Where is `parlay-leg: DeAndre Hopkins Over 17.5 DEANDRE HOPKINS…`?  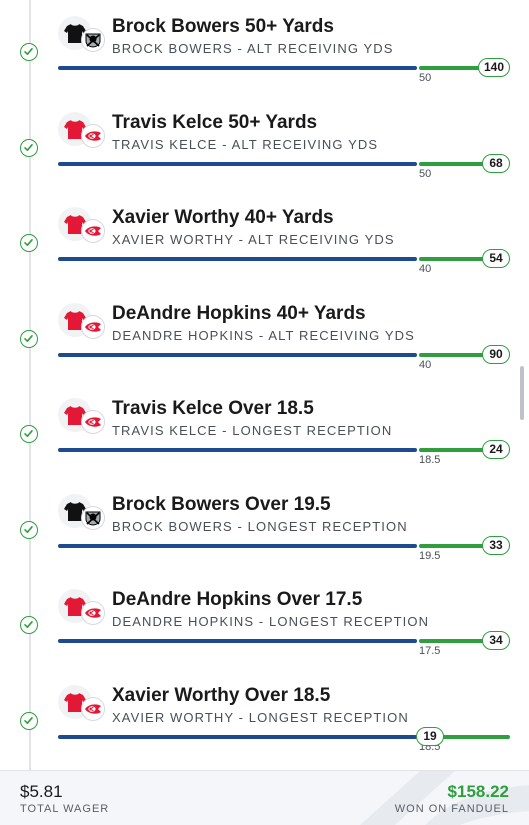
parlay-leg: DeAndre Hopkins Over 17.5 DEANDRE HOPKINS… is located at coordinates (264, 634).